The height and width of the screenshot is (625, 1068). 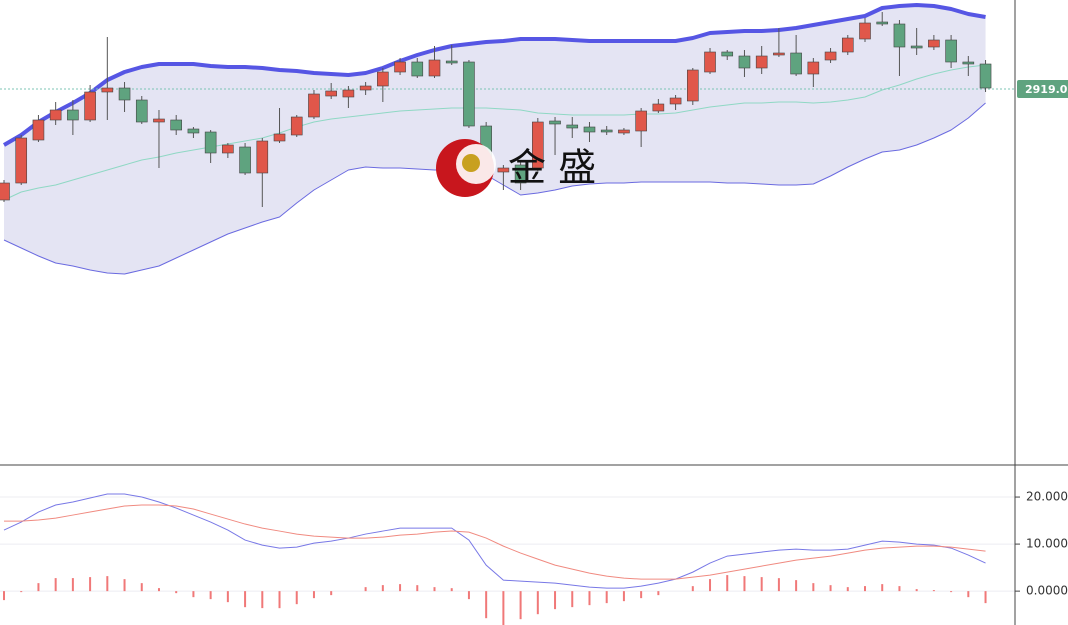 I want to click on current-price-label: 2919.01, so click(x=1046, y=89).